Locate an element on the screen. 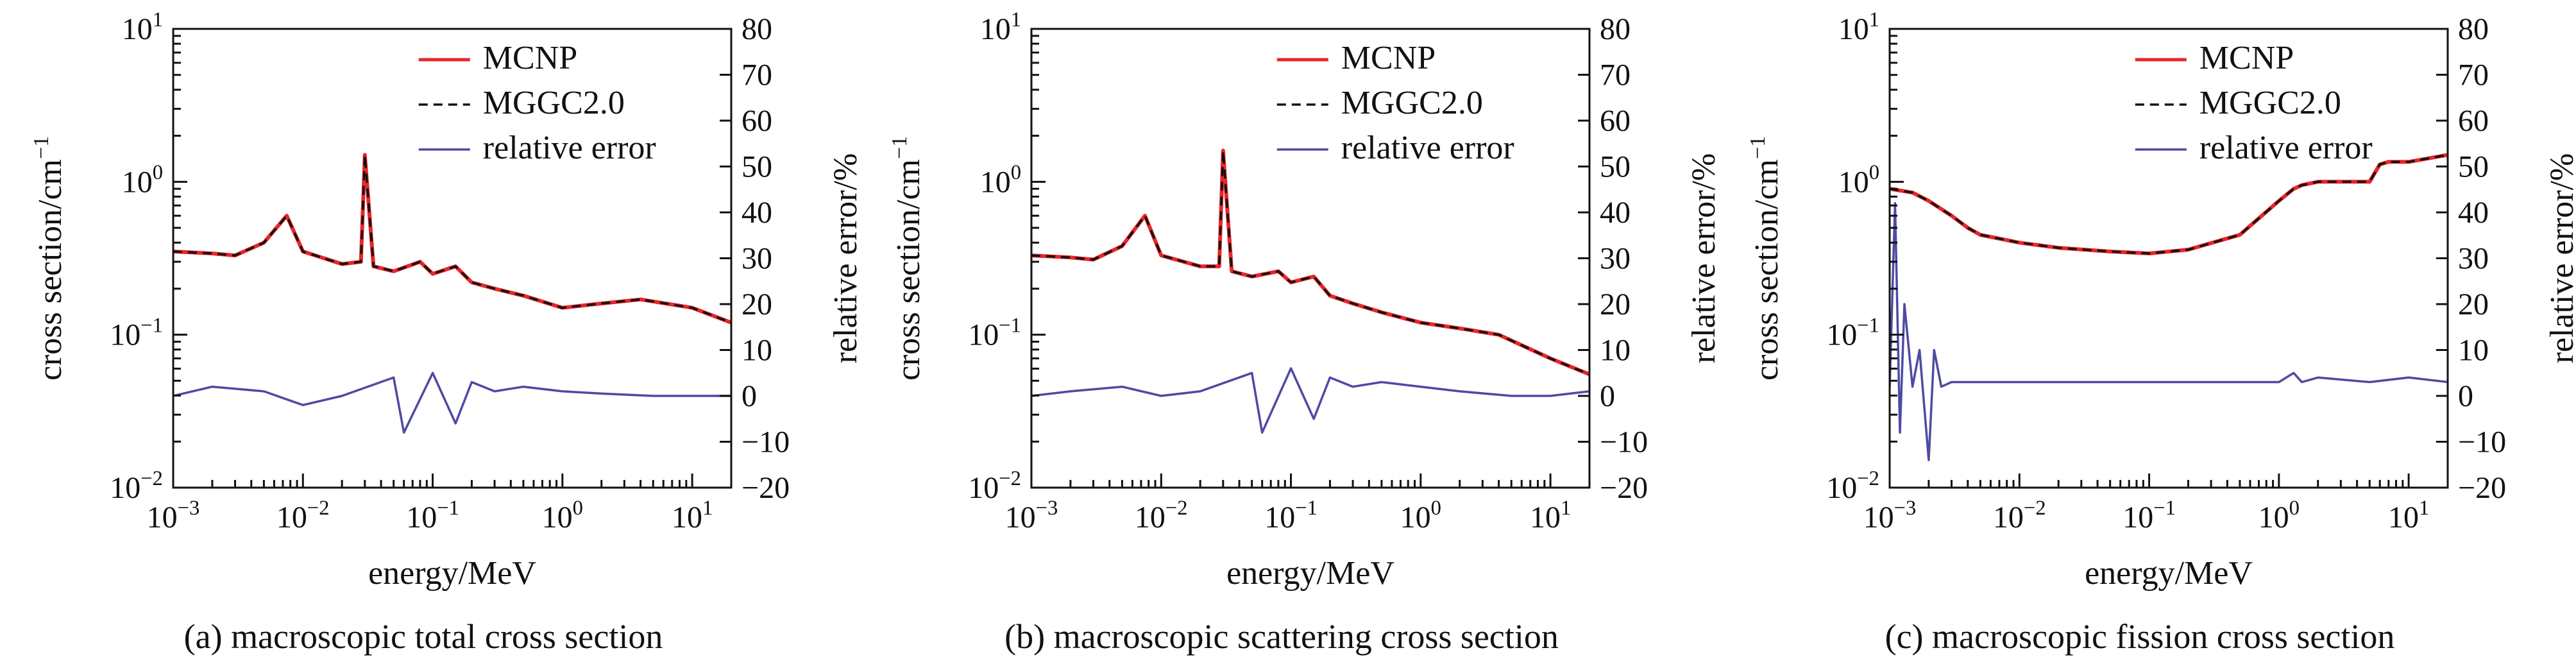 The image size is (2576, 666). legend-label: relative error is located at coordinates (1427, 148).